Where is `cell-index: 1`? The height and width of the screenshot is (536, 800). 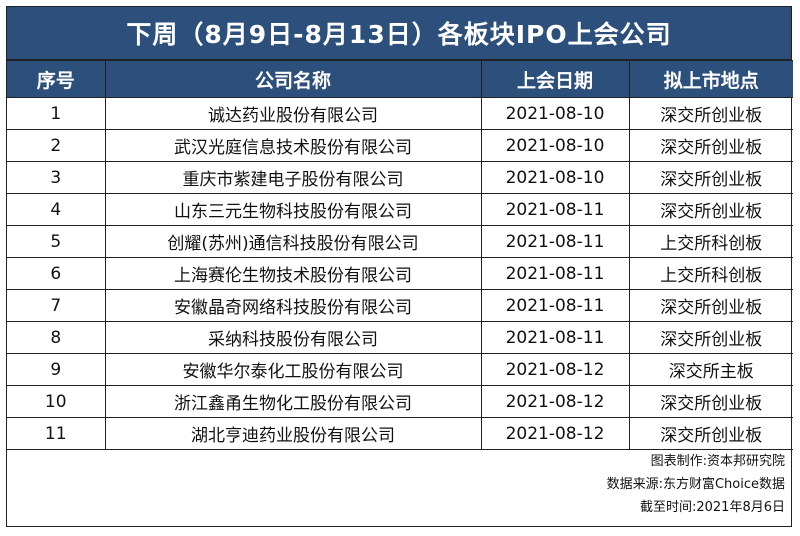 cell-index: 1 is located at coordinates (56, 113).